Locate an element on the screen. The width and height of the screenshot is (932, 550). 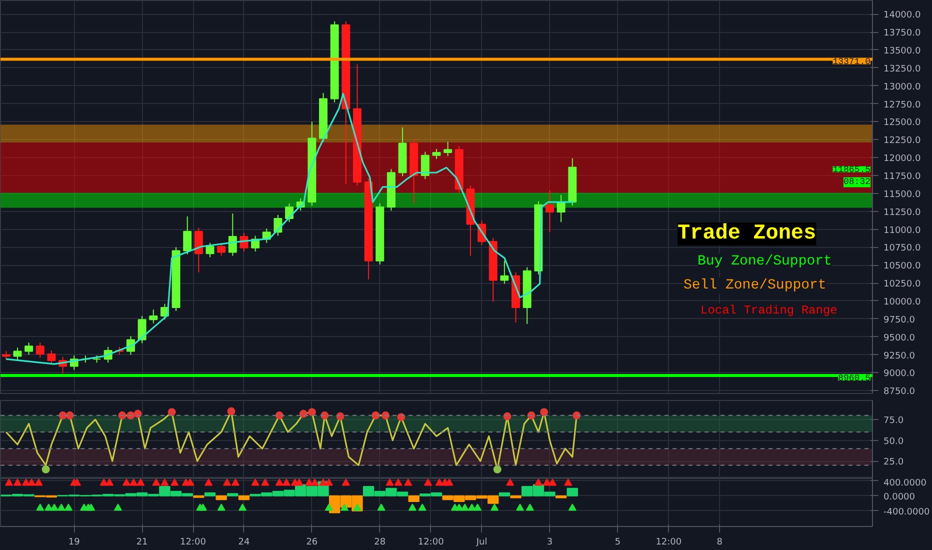
y-tick-label: 11000.0 is located at coordinates (902, 231).